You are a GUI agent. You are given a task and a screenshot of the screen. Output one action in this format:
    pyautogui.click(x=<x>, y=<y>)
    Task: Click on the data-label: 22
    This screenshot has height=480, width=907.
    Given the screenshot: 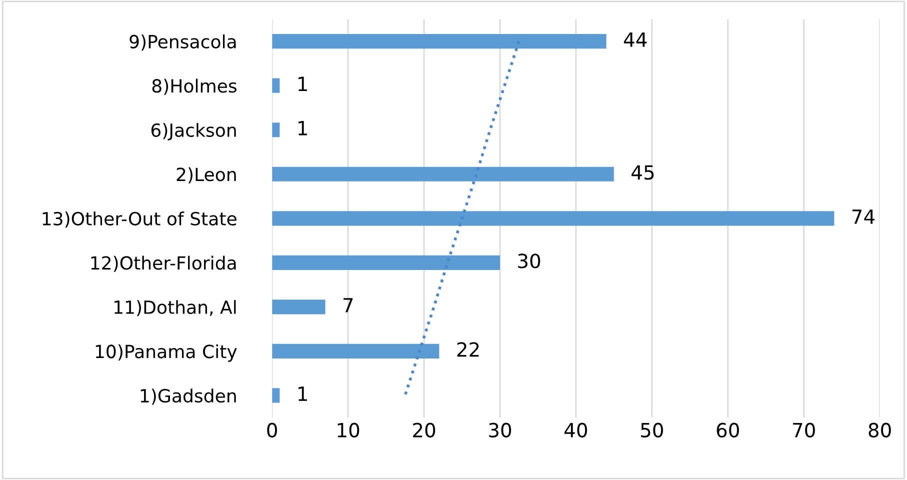 What is the action you would take?
    pyautogui.click(x=468, y=349)
    